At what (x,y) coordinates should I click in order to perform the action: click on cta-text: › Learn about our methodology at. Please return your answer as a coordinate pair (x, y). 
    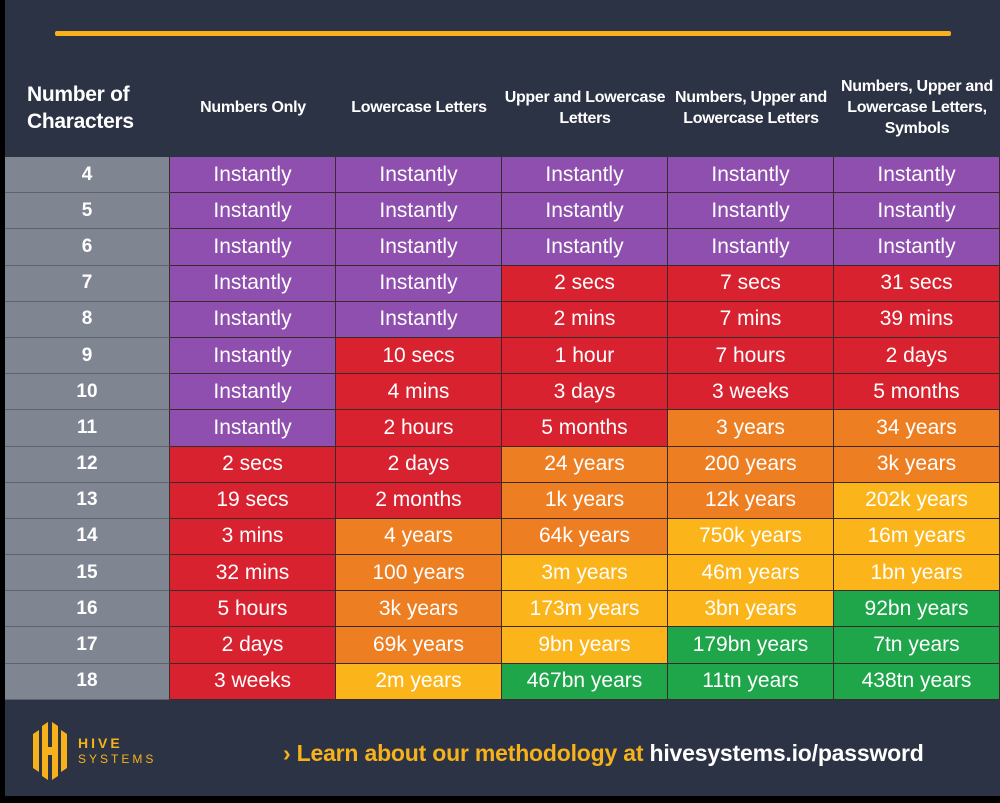
    Looking at the image, I should click on (466, 753).